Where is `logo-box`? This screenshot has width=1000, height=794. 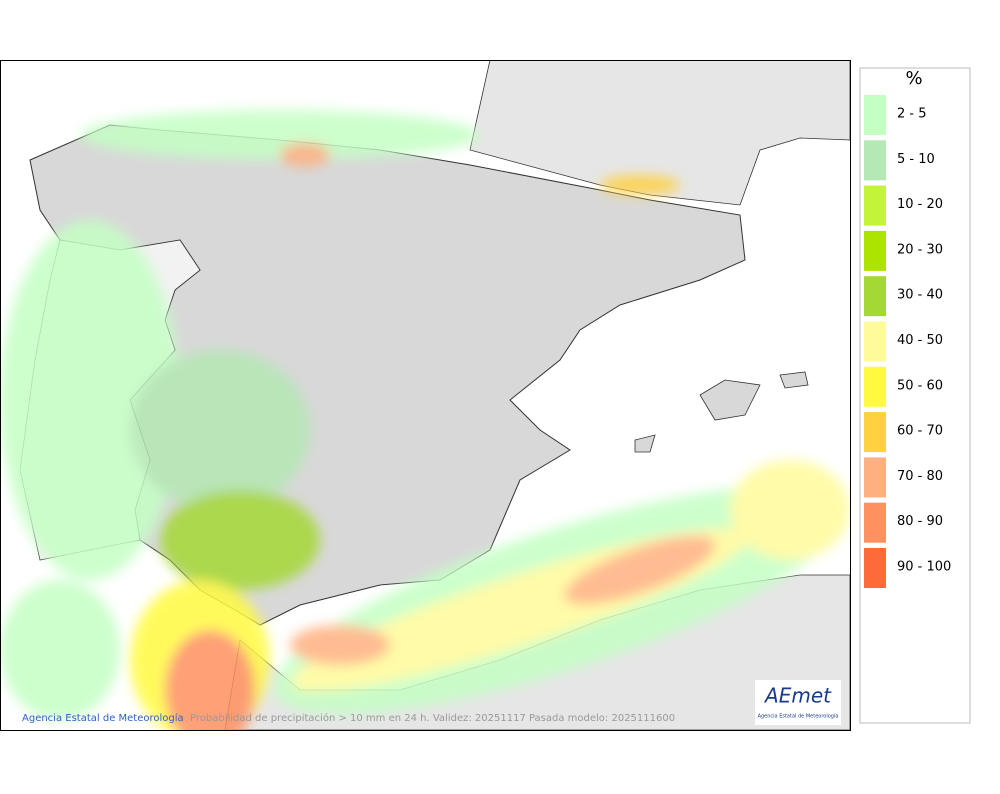 logo-box is located at coordinates (798, 702).